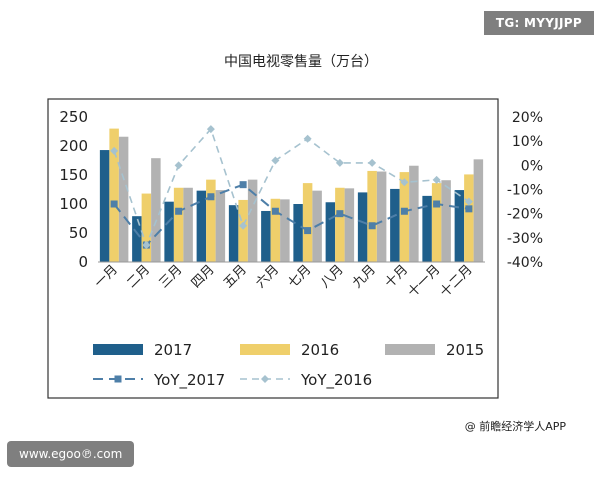 The height and width of the screenshot is (480, 600). I want to click on x-tick-label: 二月, so click(138, 276).